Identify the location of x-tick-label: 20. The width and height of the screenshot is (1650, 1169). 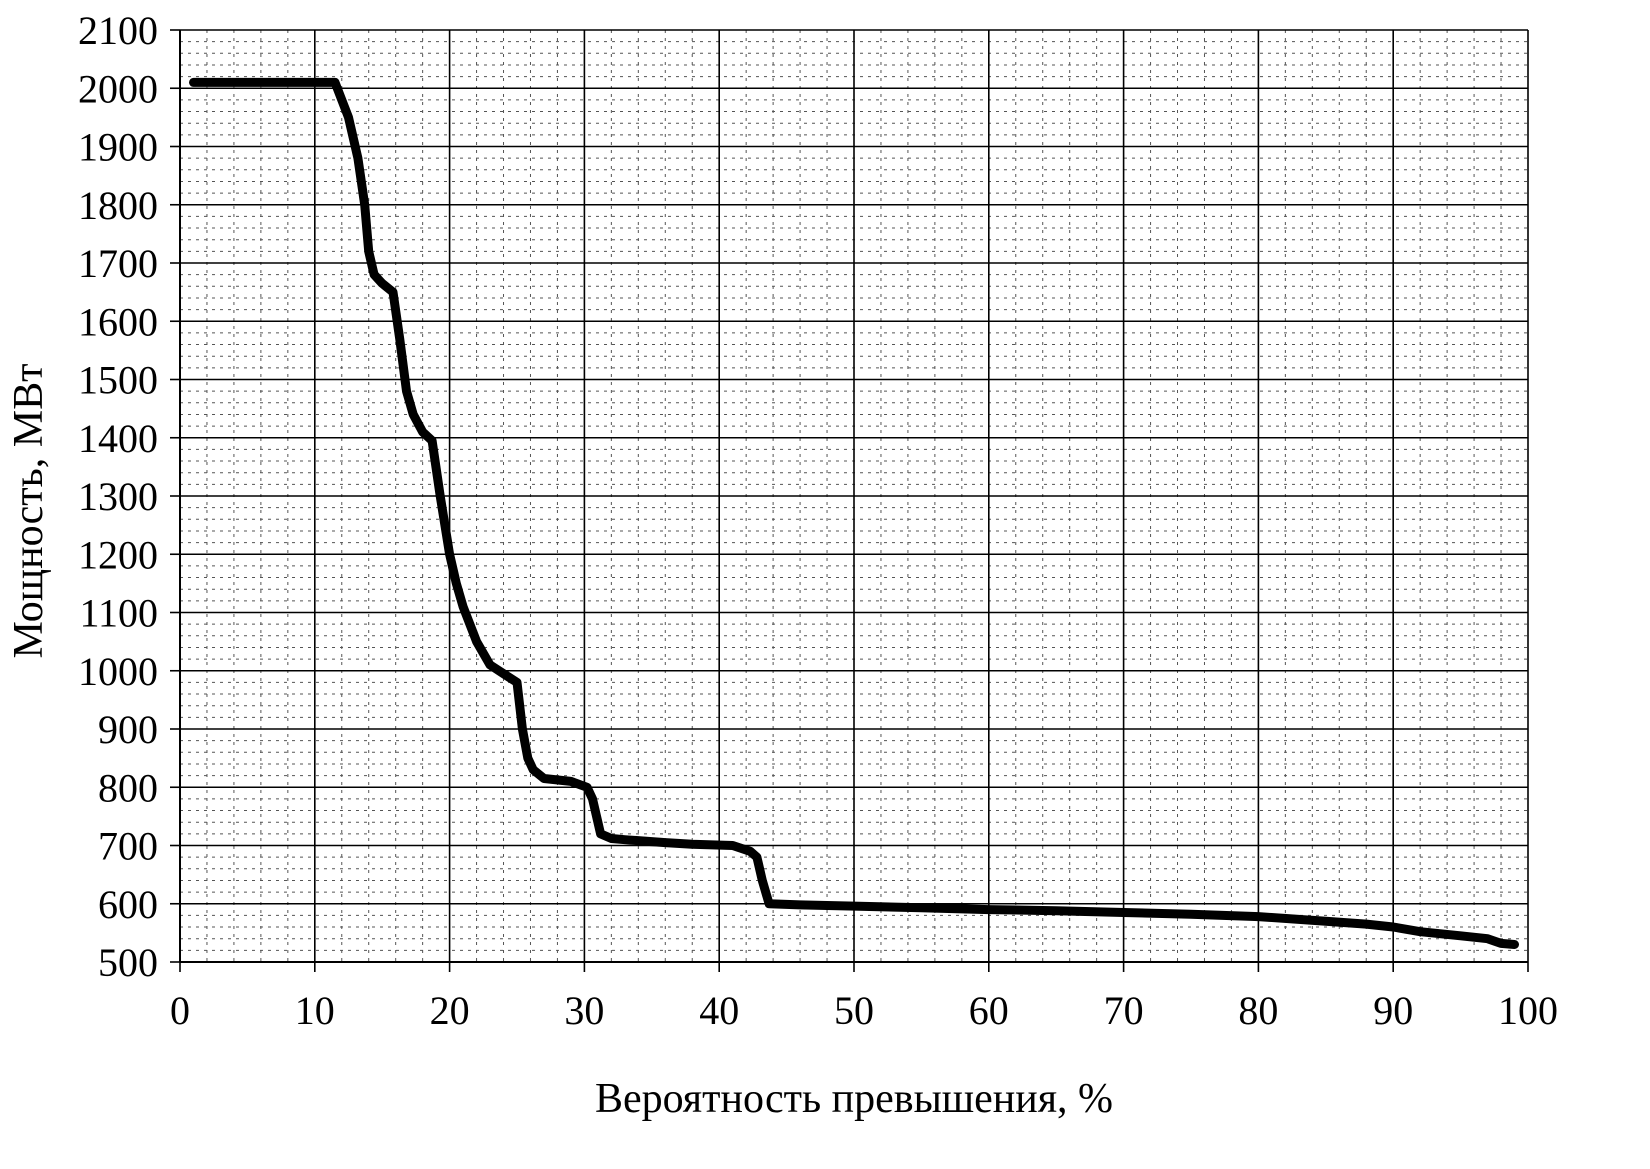
(450, 1010).